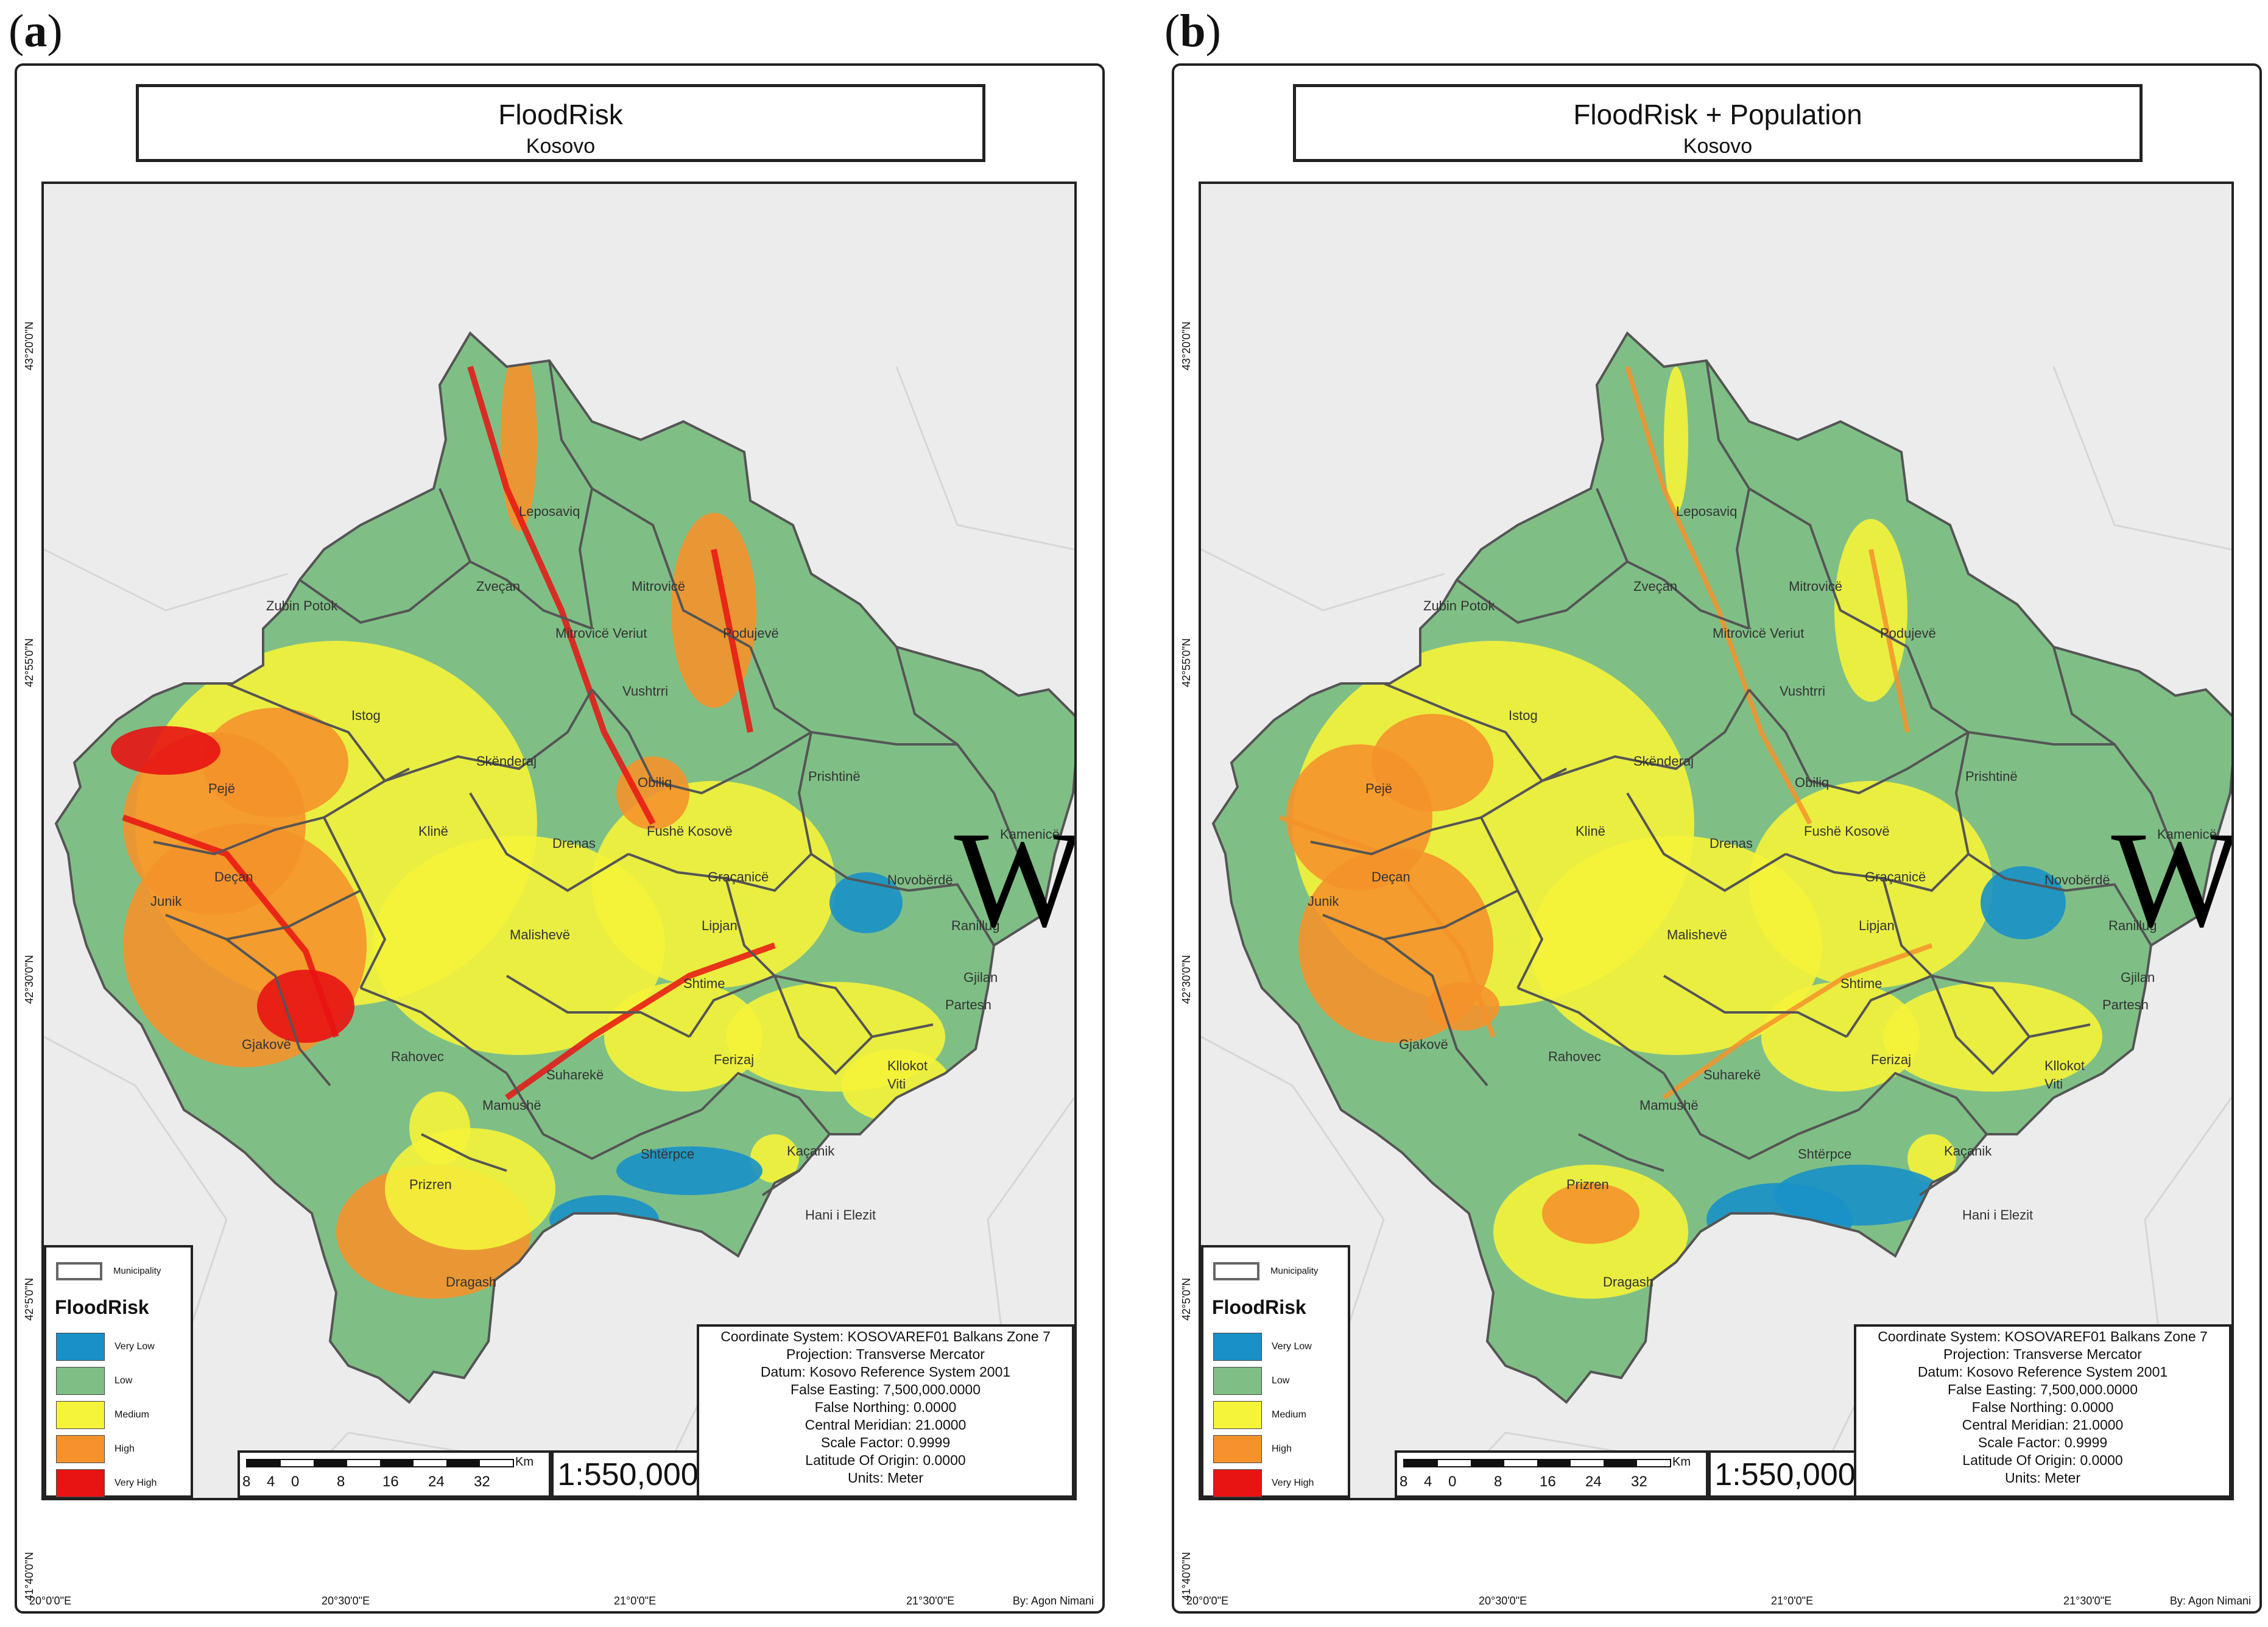 The height and width of the screenshot is (1627, 2268). What do you see at coordinates (2187, 834) in the screenshot?
I see `municipality-label: Kamenicë` at bounding box center [2187, 834].